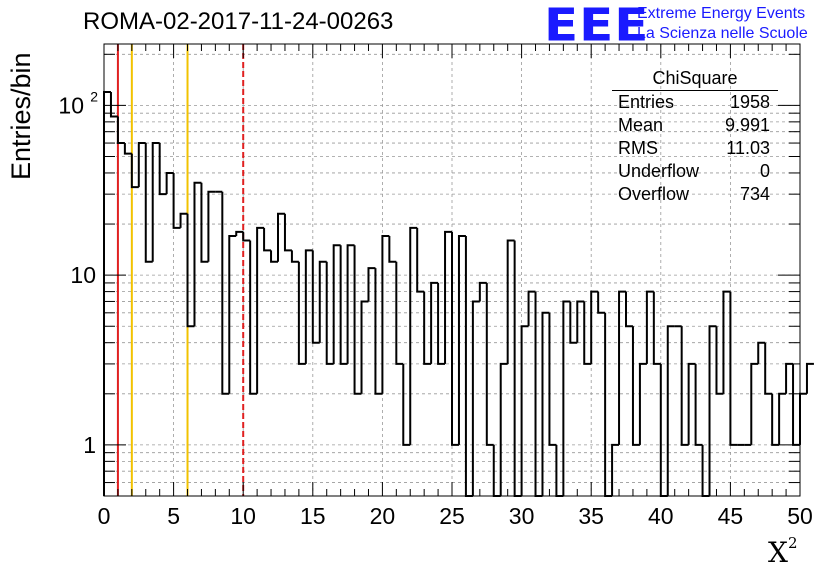 Image resolution: width=836 pixels, height=572 pixels. What do you see at coordinates (173, 516) in the screenshot?
I see `x-tick-label: 5` at bounding box center [173, 516].